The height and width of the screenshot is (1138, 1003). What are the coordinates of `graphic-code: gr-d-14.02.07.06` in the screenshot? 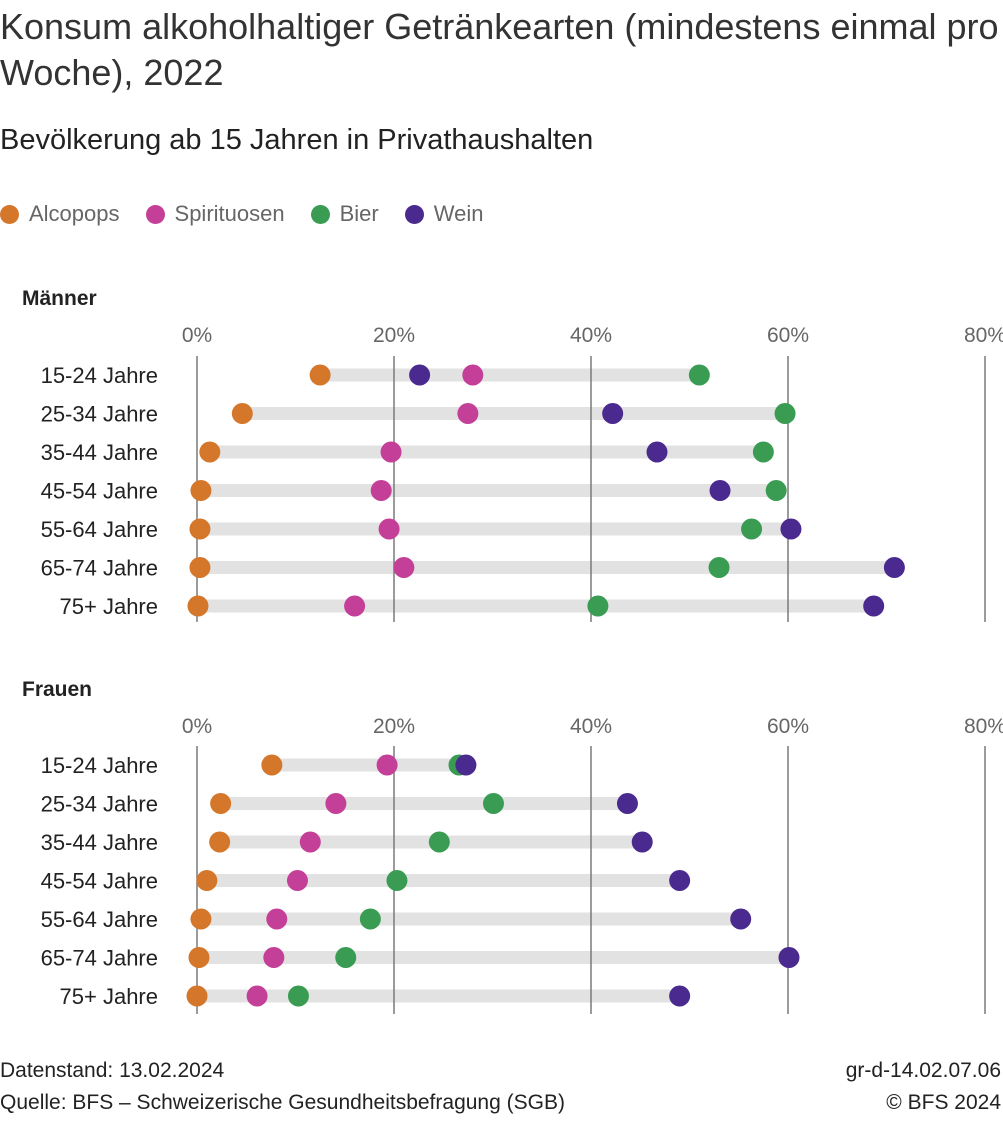 It's located at (923, 1070).